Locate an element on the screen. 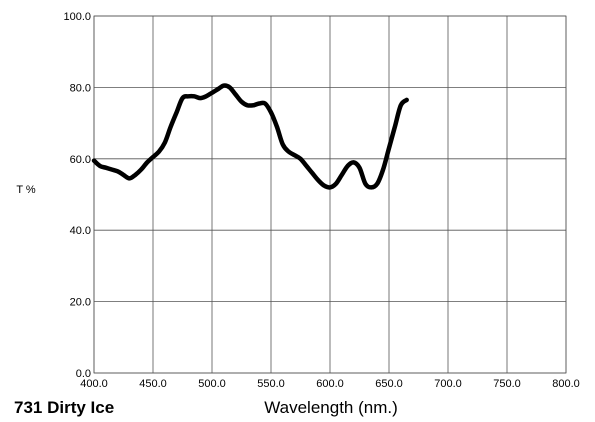  series is located at coordinates (250, 136).